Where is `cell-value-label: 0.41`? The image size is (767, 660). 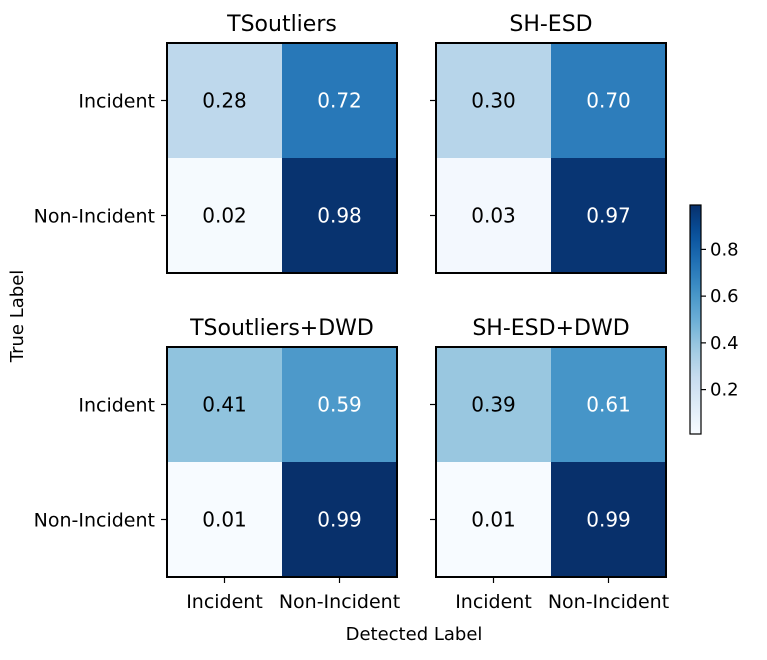 cell-value-label: 0.41 is located at coordinates (224, 405).